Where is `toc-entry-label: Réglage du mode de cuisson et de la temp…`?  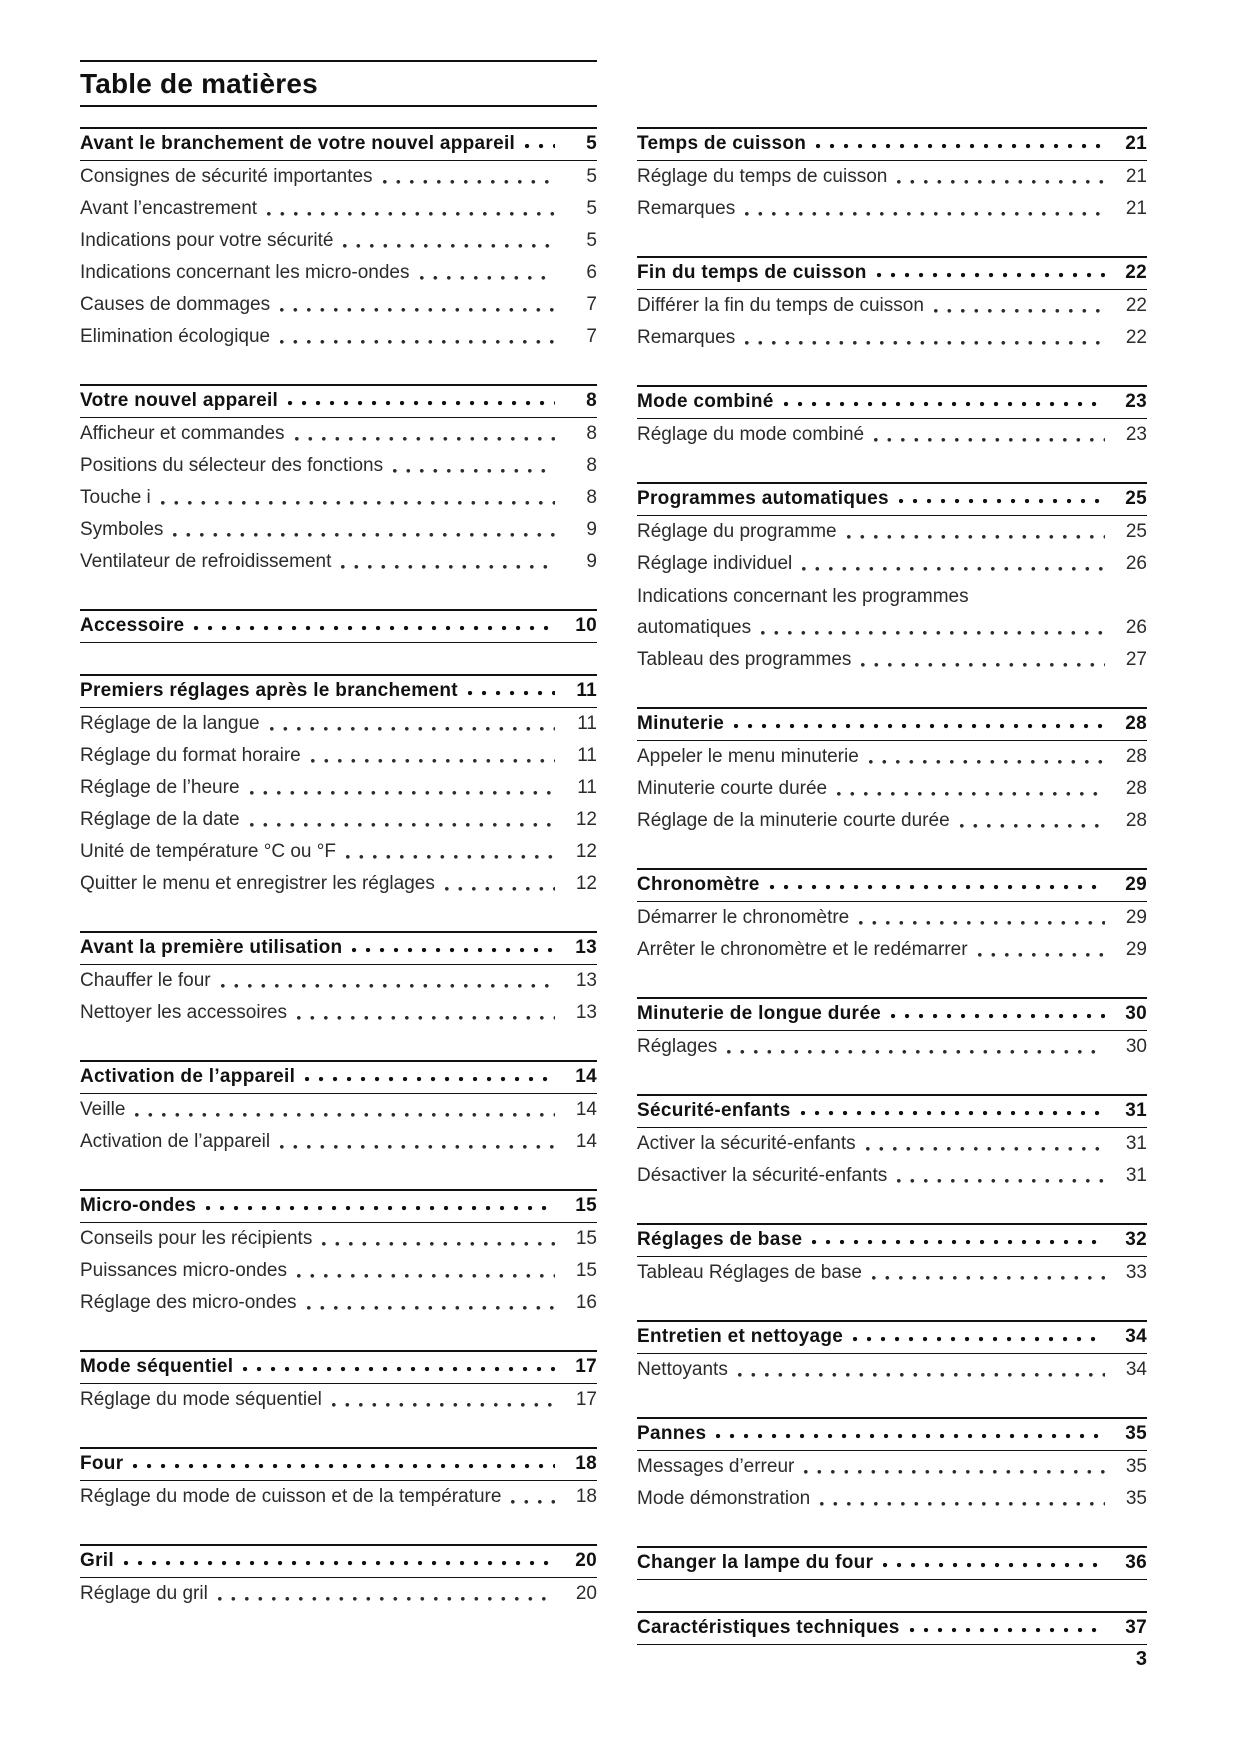 toc-entry-label: Réglage du mode de cuisson et de la temp… is located at coordinates (291, 1496).